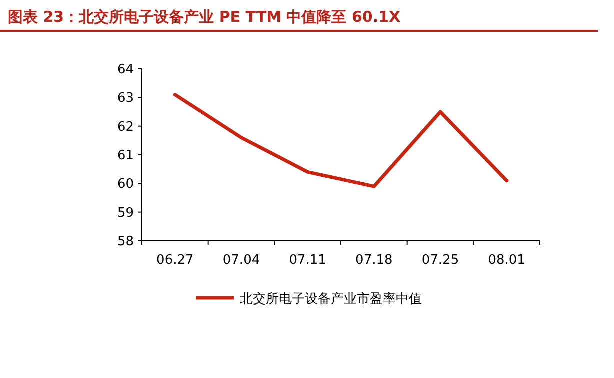  I want to click on y-tick-label: 59, so click(125, 213).